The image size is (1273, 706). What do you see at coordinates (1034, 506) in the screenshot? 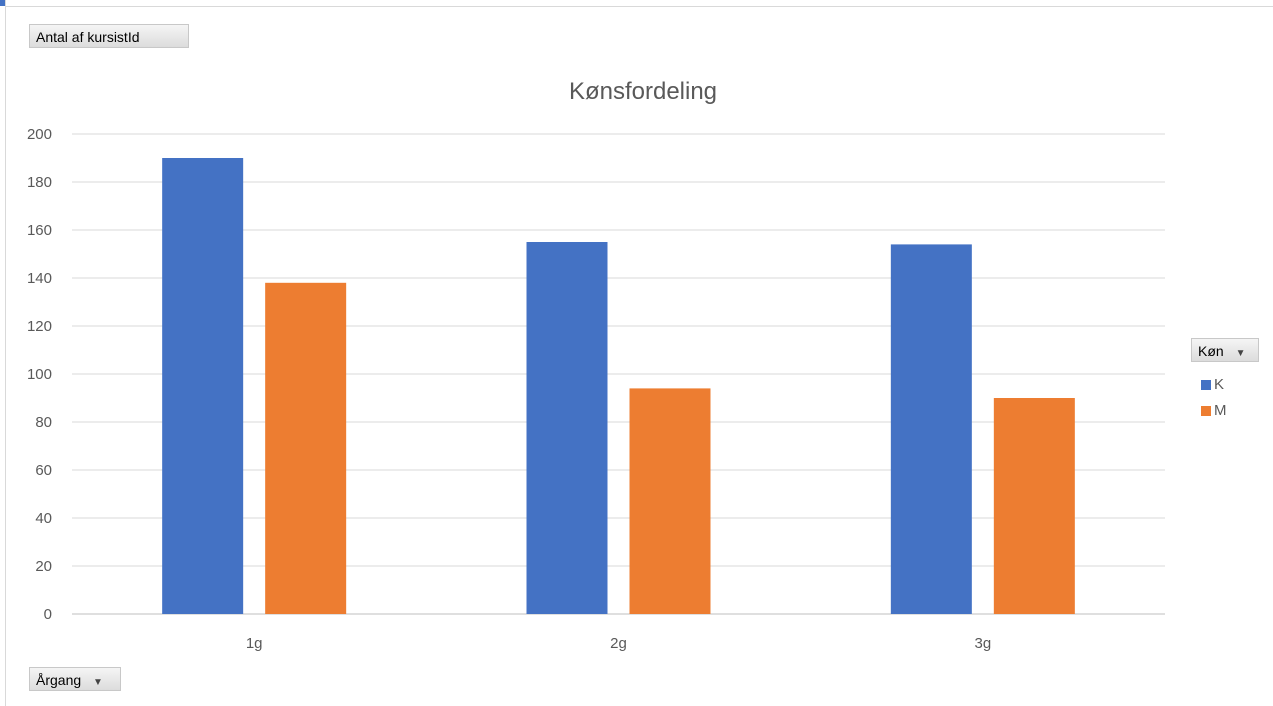
I see `bar-m-3g` at bounding box center [1034, 506].